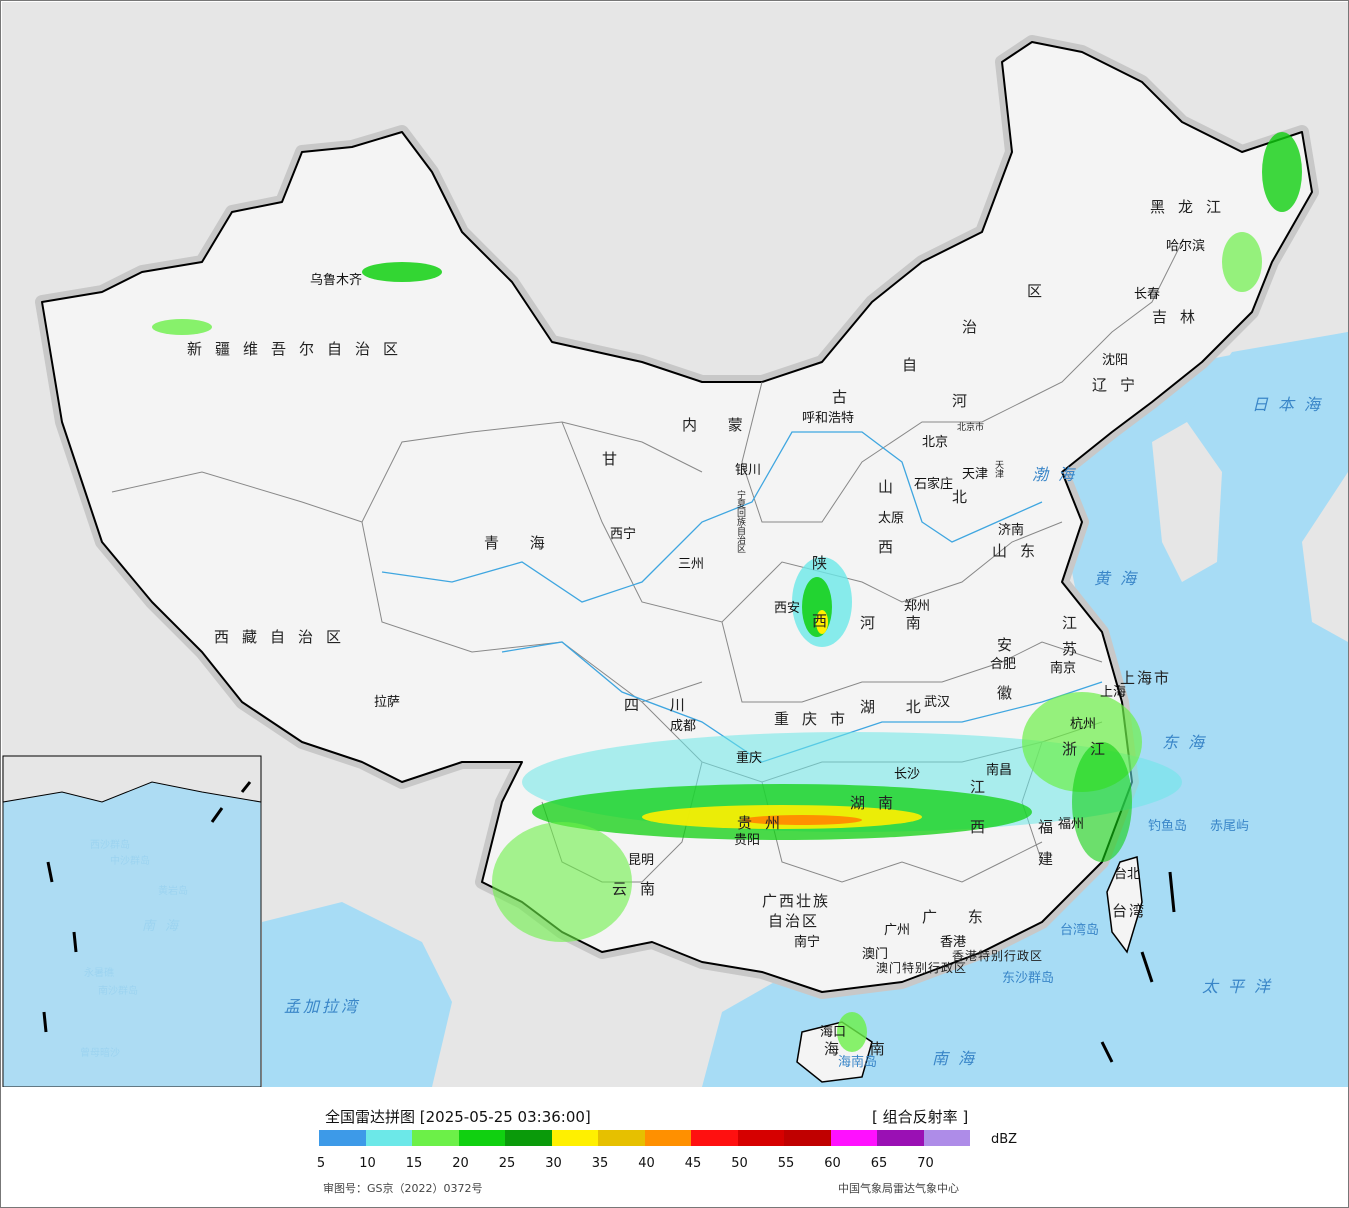  I want to click on scale-tick-label: 30, so click(553, 1163).